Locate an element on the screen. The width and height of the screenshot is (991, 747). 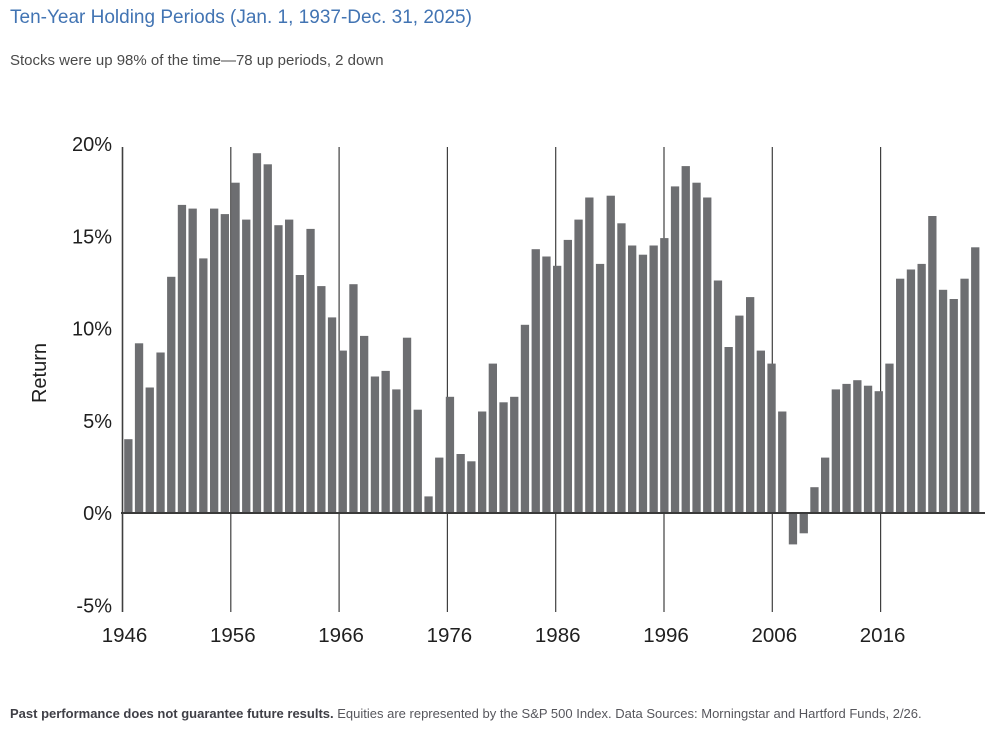
bar-2008 is located at coordinates (793, 529).